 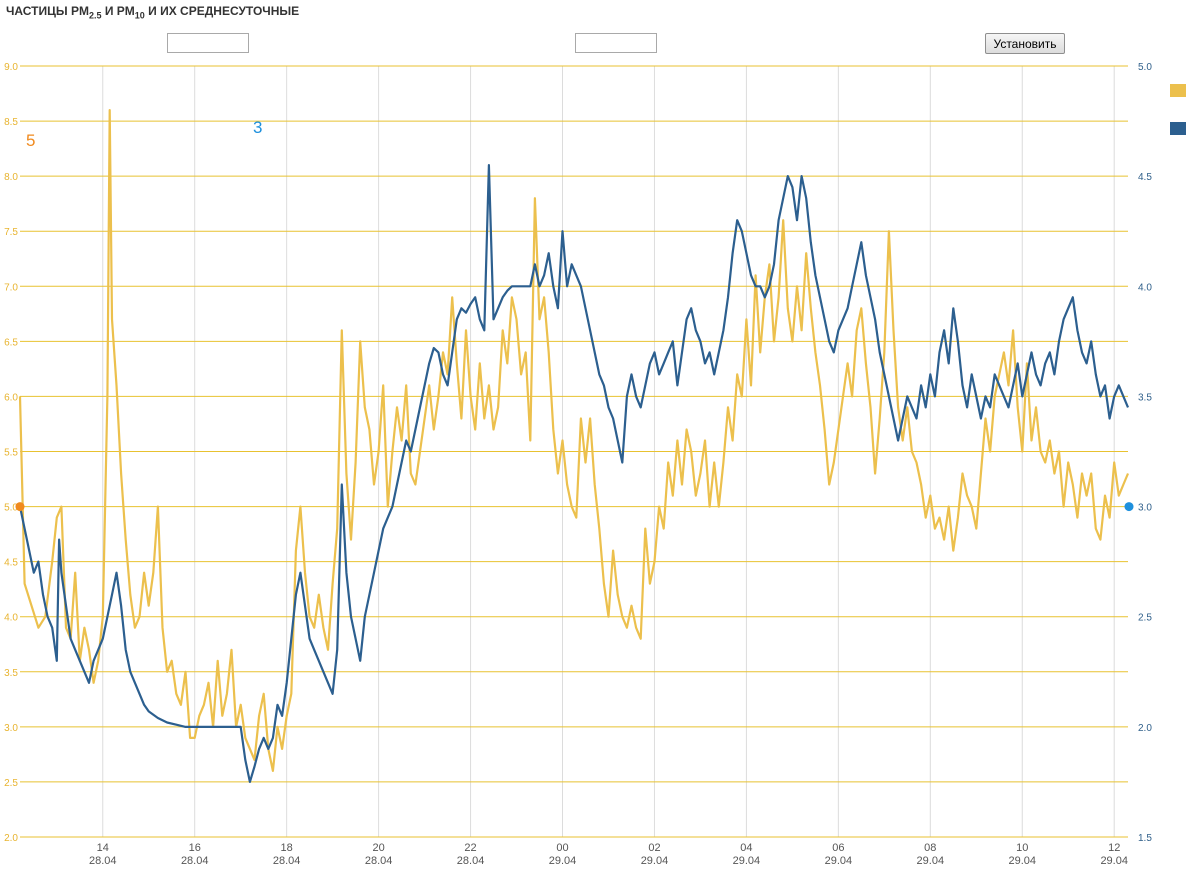 What do you see at coordinates (1114, 848) in the screenshot?
I see `x-tick-hour: 12` at bounding box center [1114, 848].